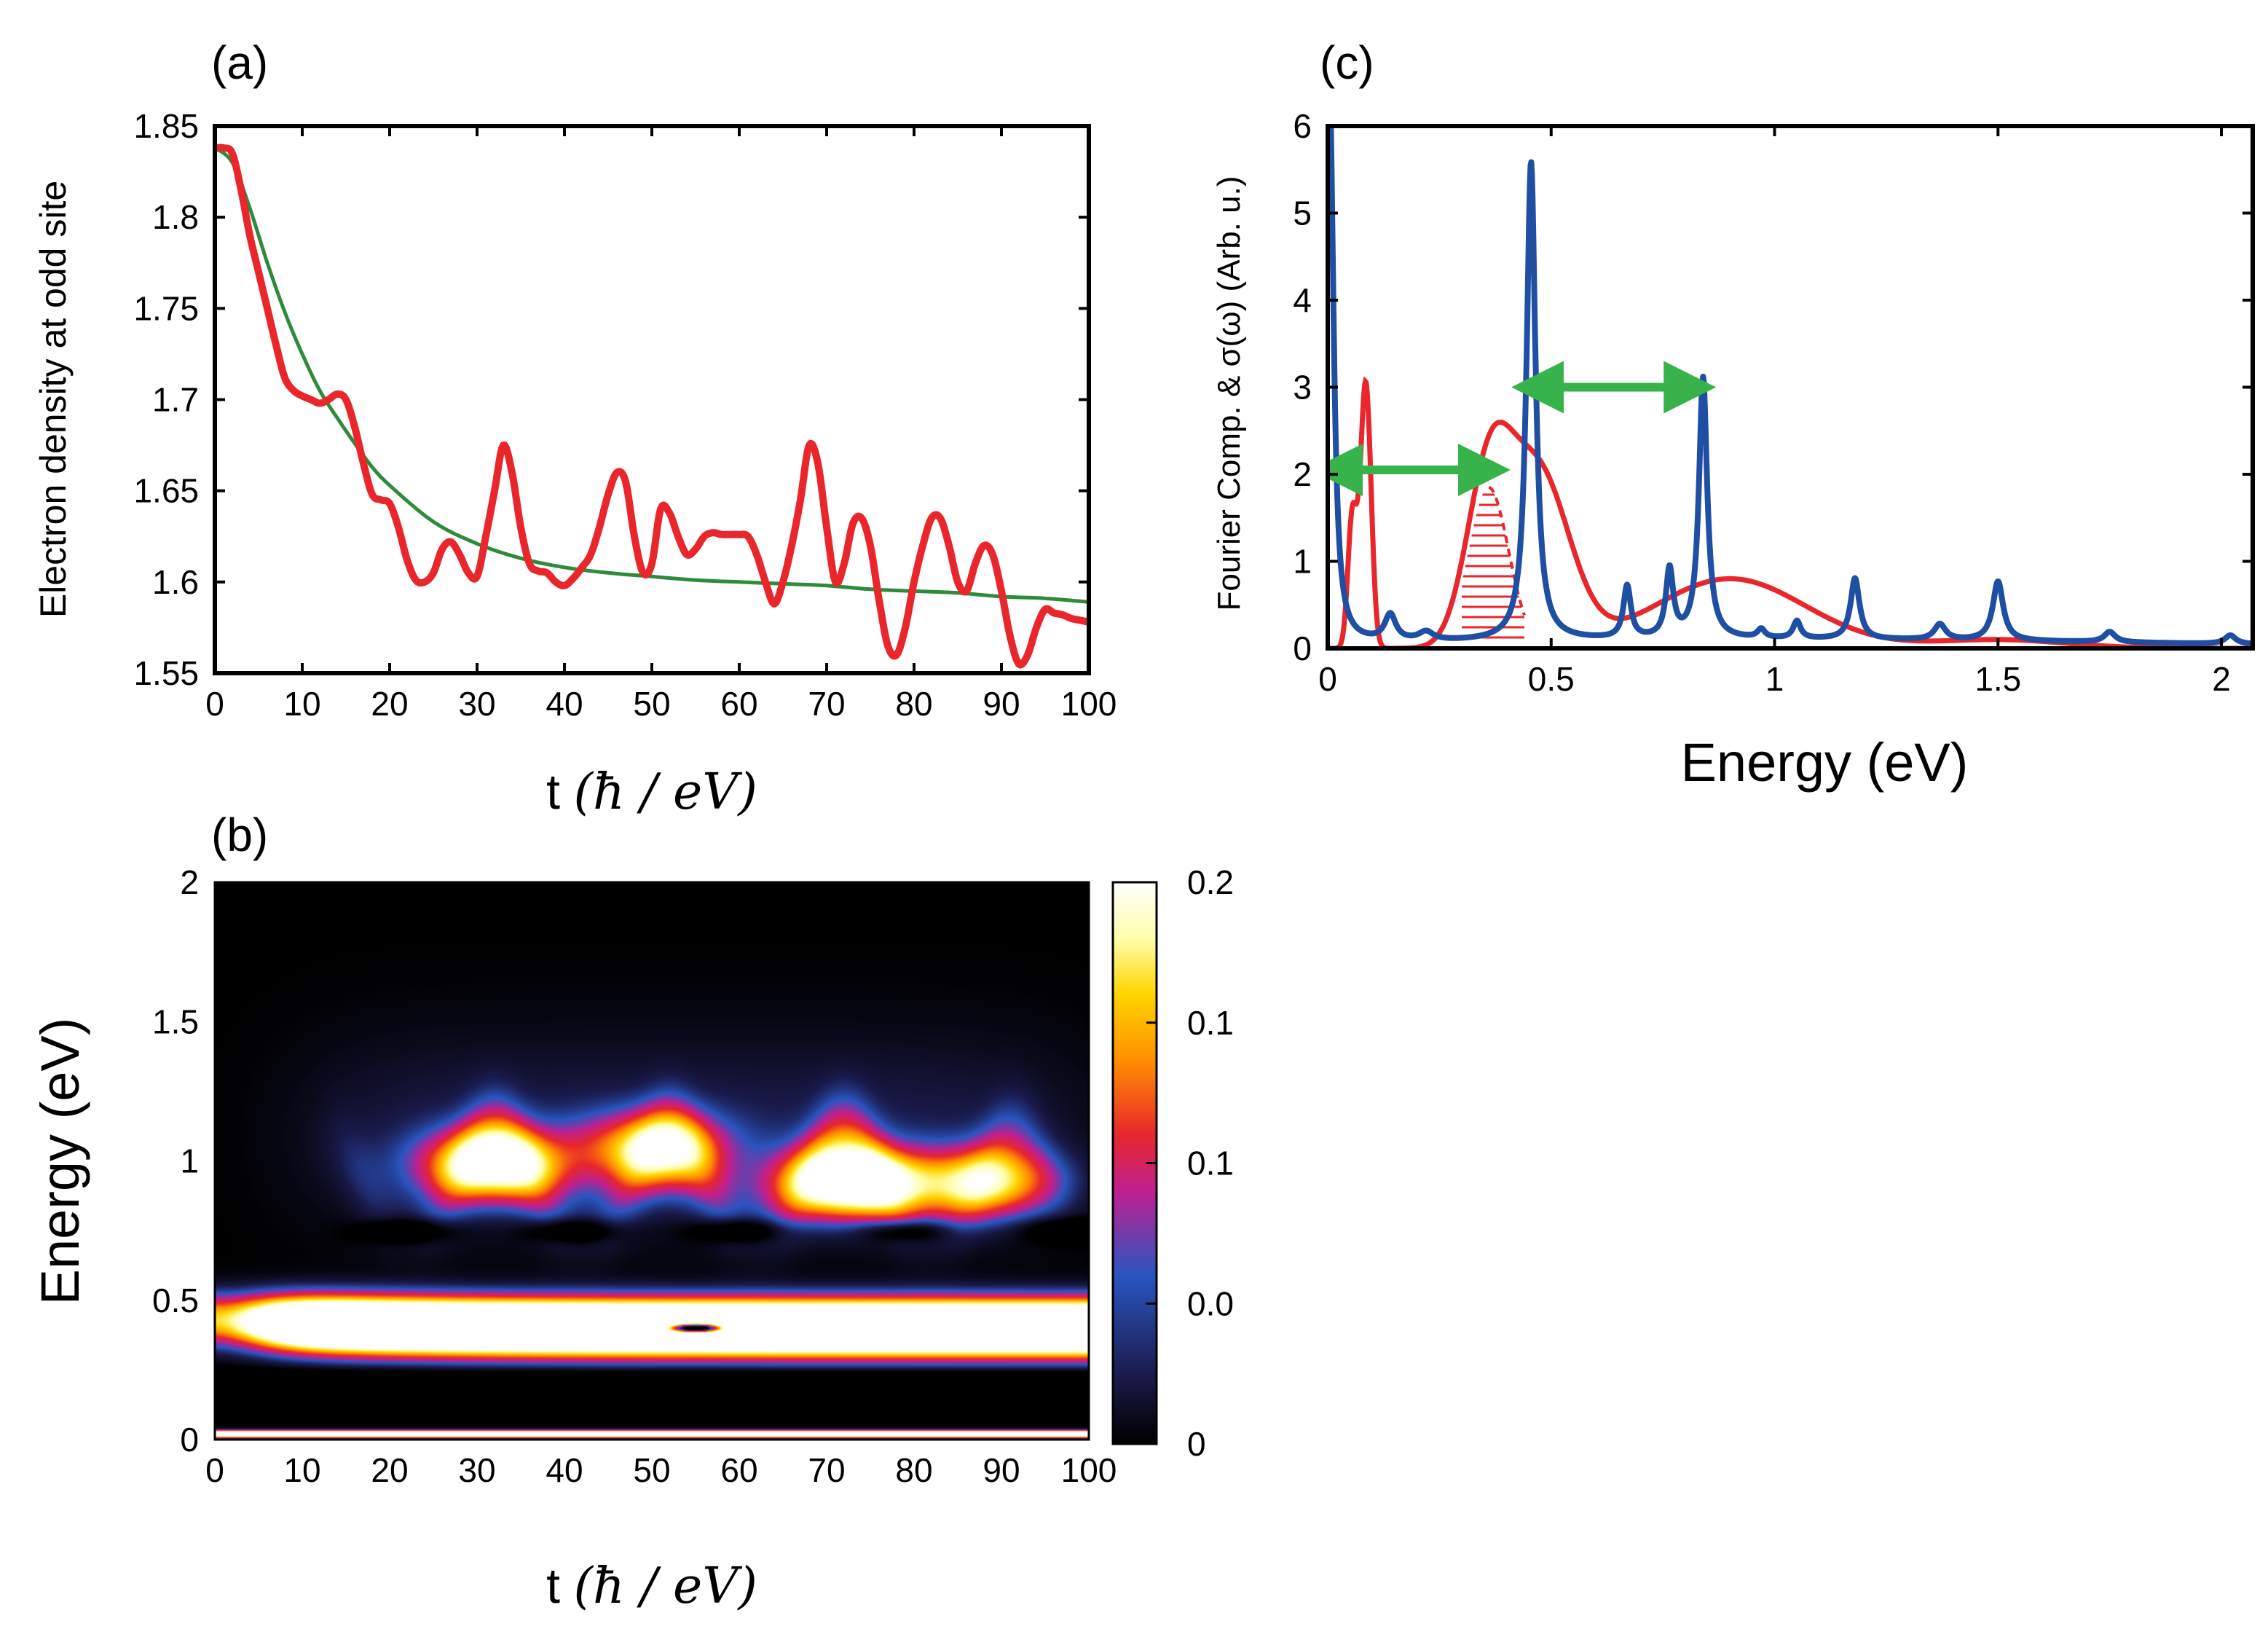 This screenshot has width=2268, height=1637. What do you see at coordinates (1774, 679) in the screenshot?
I see `panel-c-x-tick-label-2: 1` at bounding box center [1774, 679].